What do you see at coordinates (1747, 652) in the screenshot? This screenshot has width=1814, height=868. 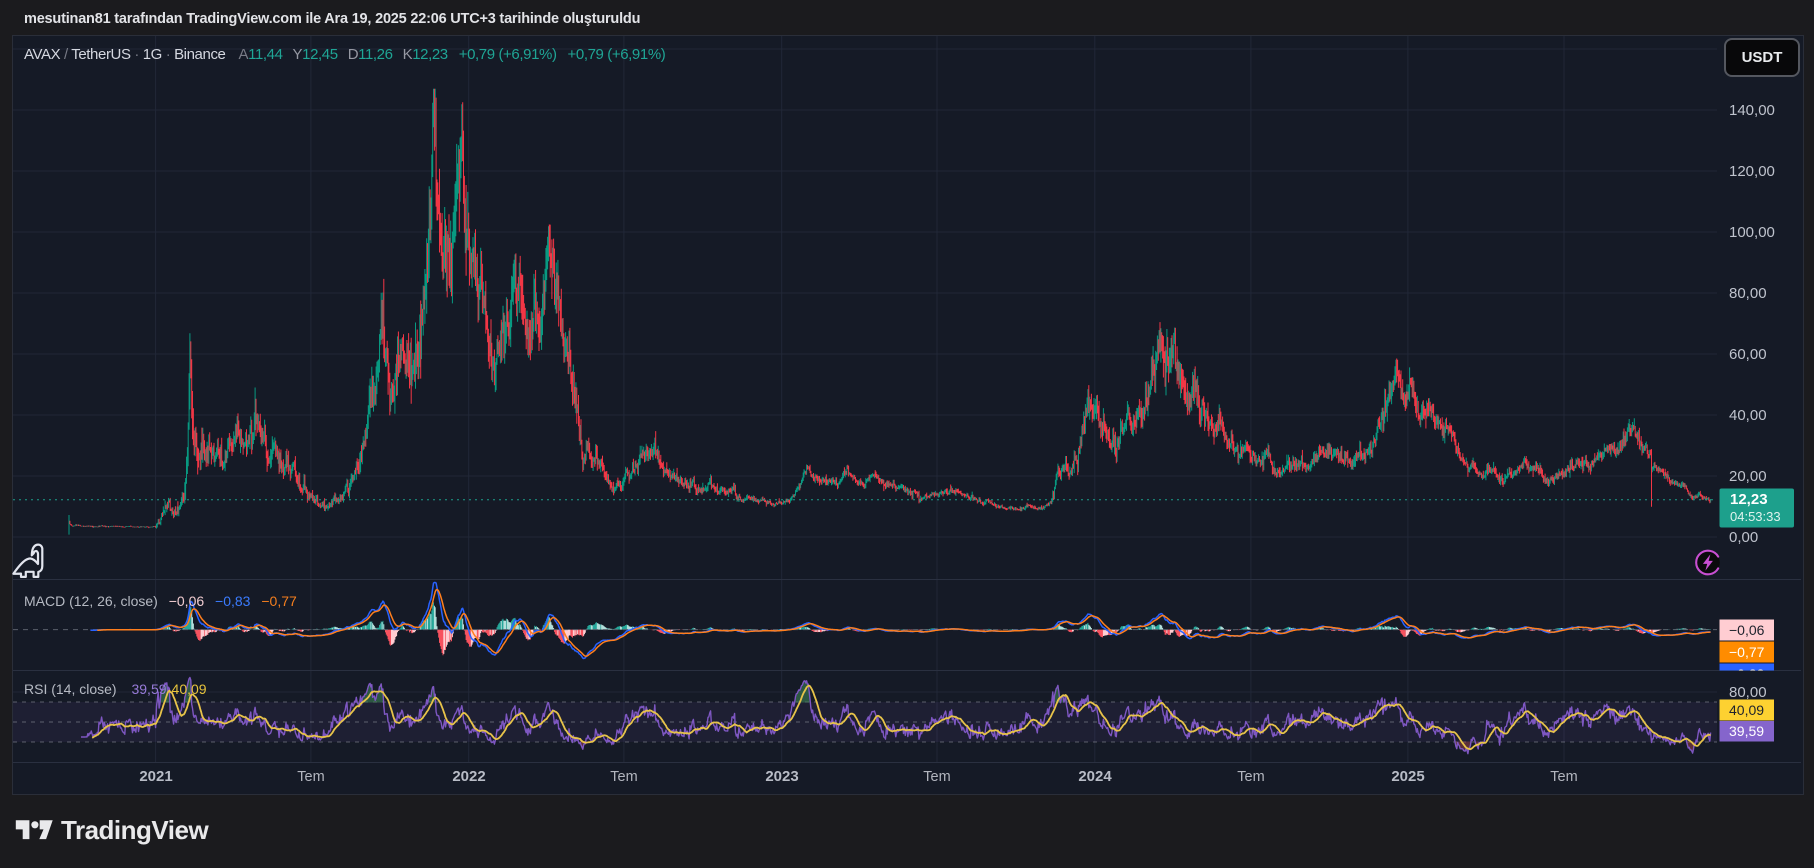 I see `svg-text: −0,77` at bounding box center [1747, 652].